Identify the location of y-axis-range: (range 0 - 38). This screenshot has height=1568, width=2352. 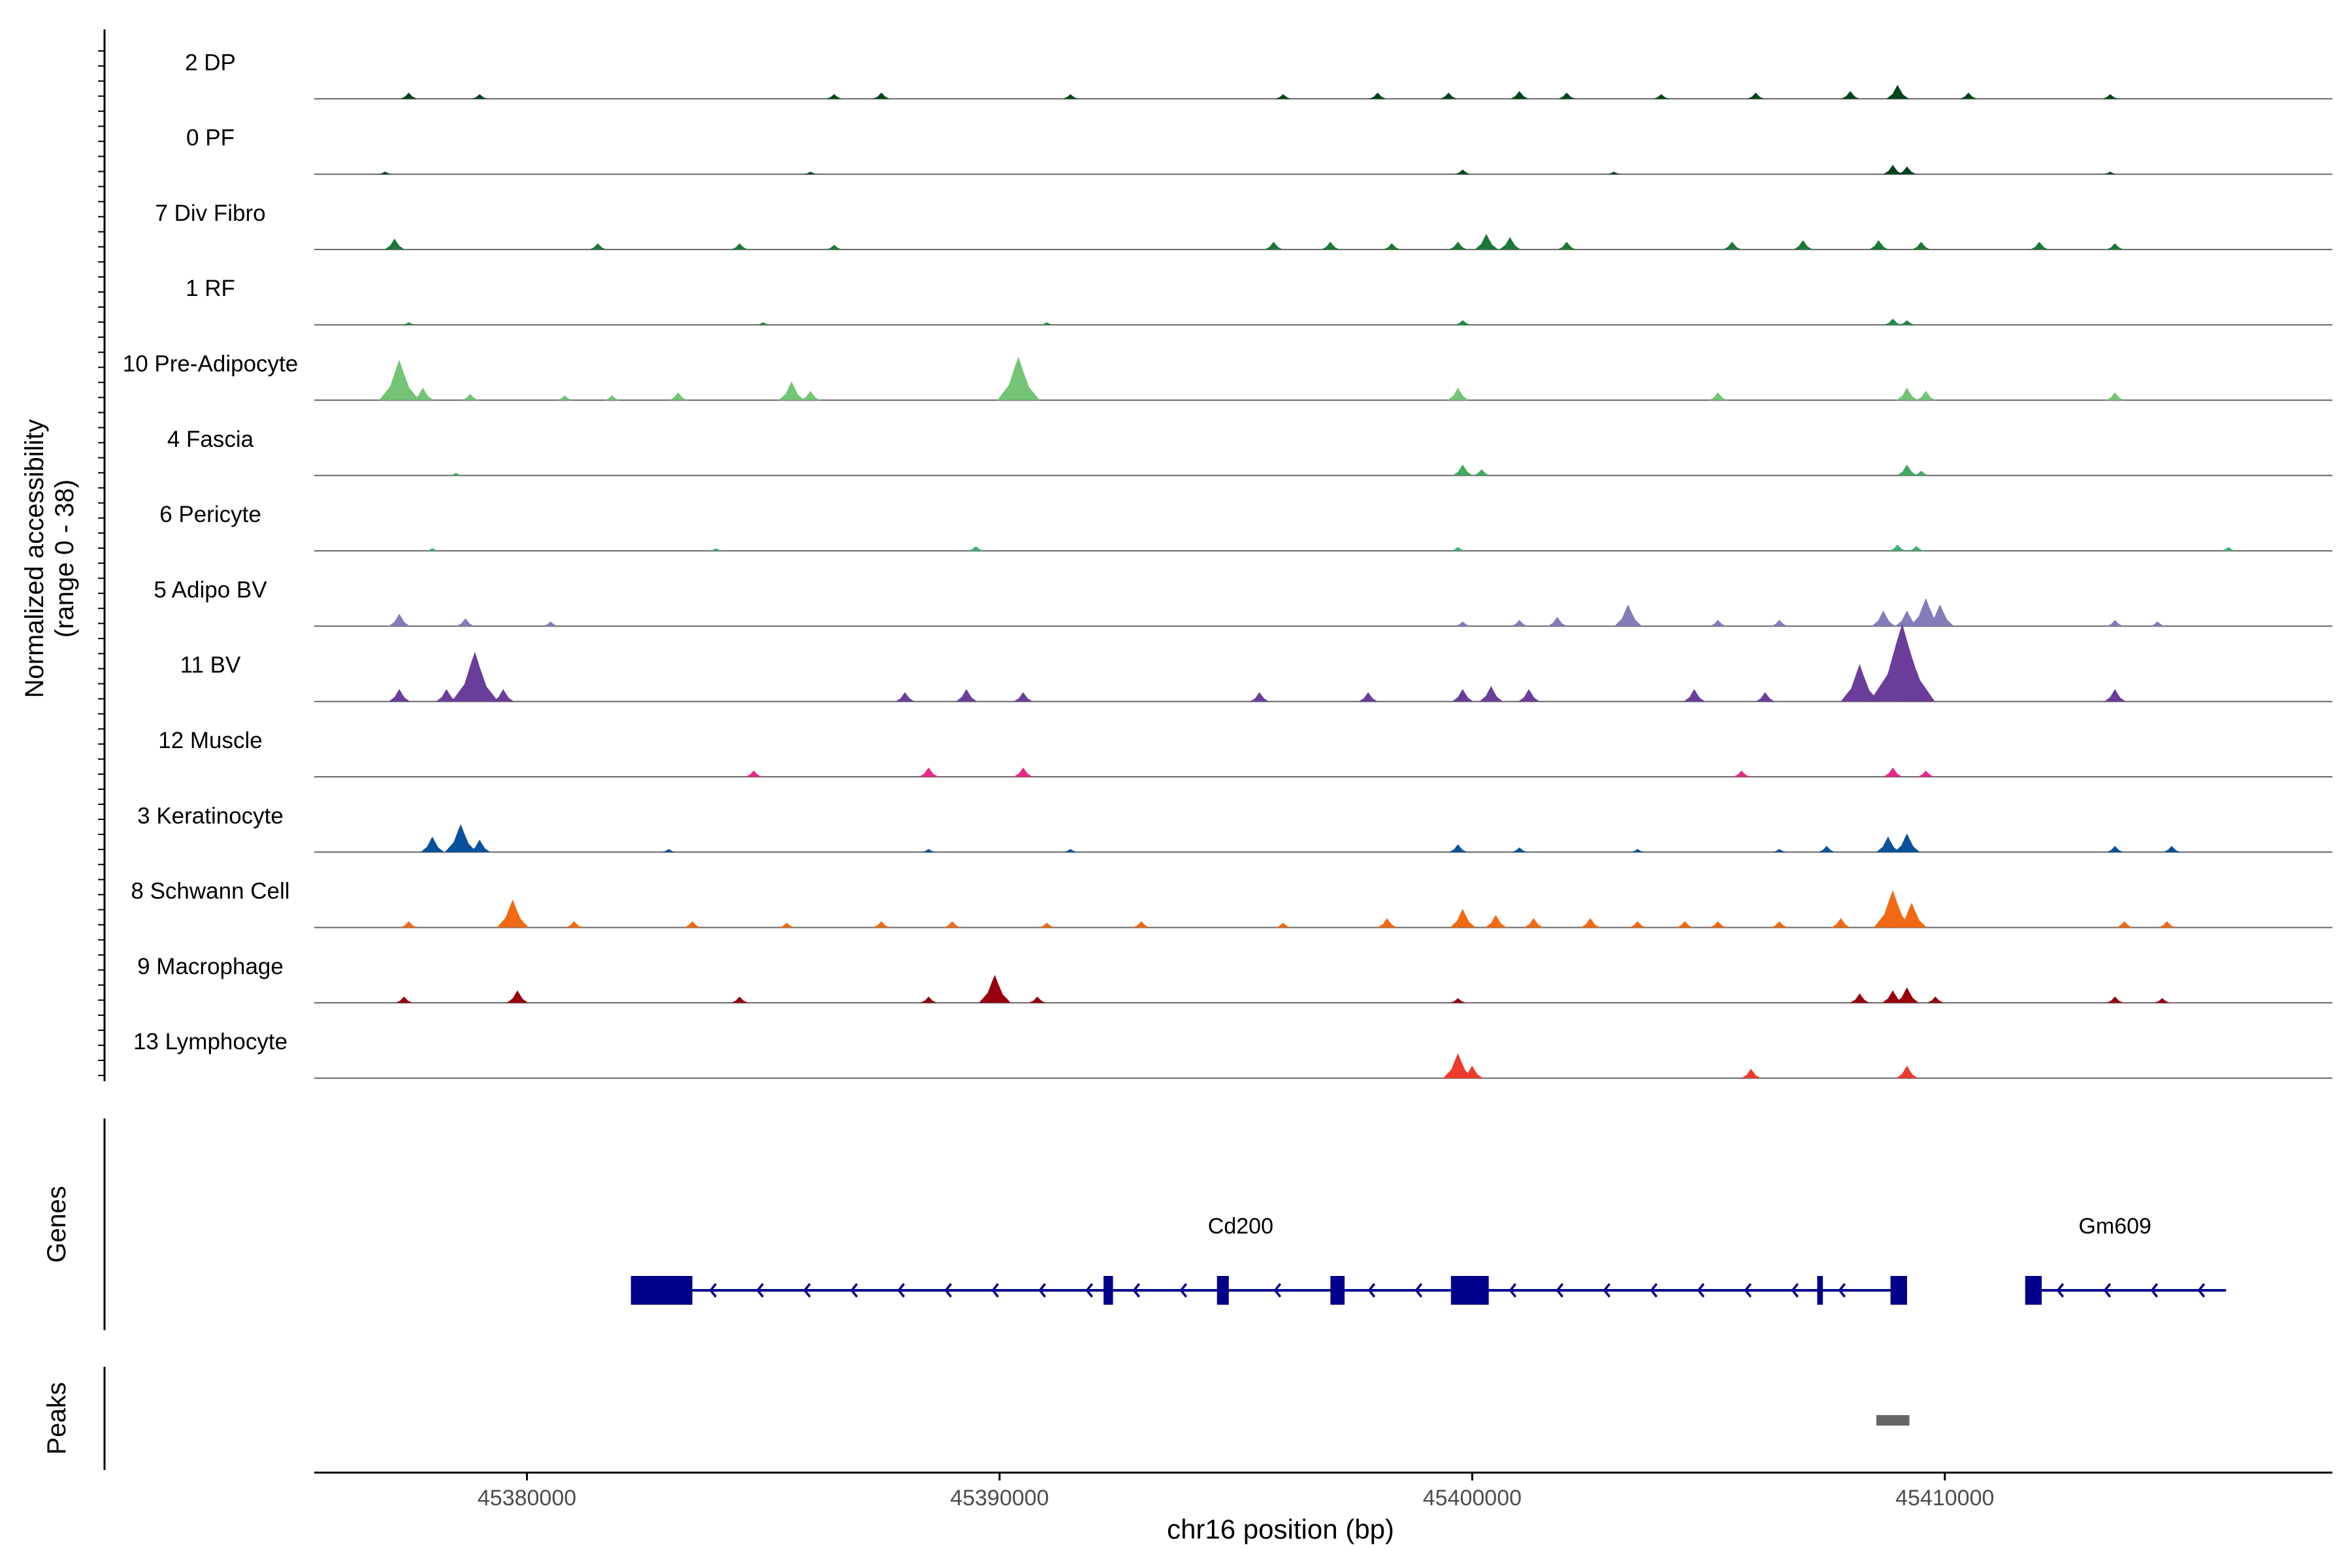
(64, 559).